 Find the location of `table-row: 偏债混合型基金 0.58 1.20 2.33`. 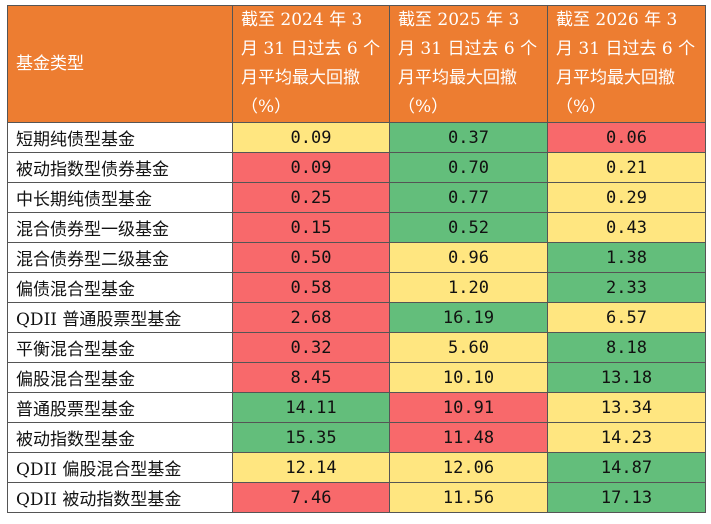

table-row: 偏债混合型基金 0.58 1.20 2.33 is located at coordinates (356, 287).